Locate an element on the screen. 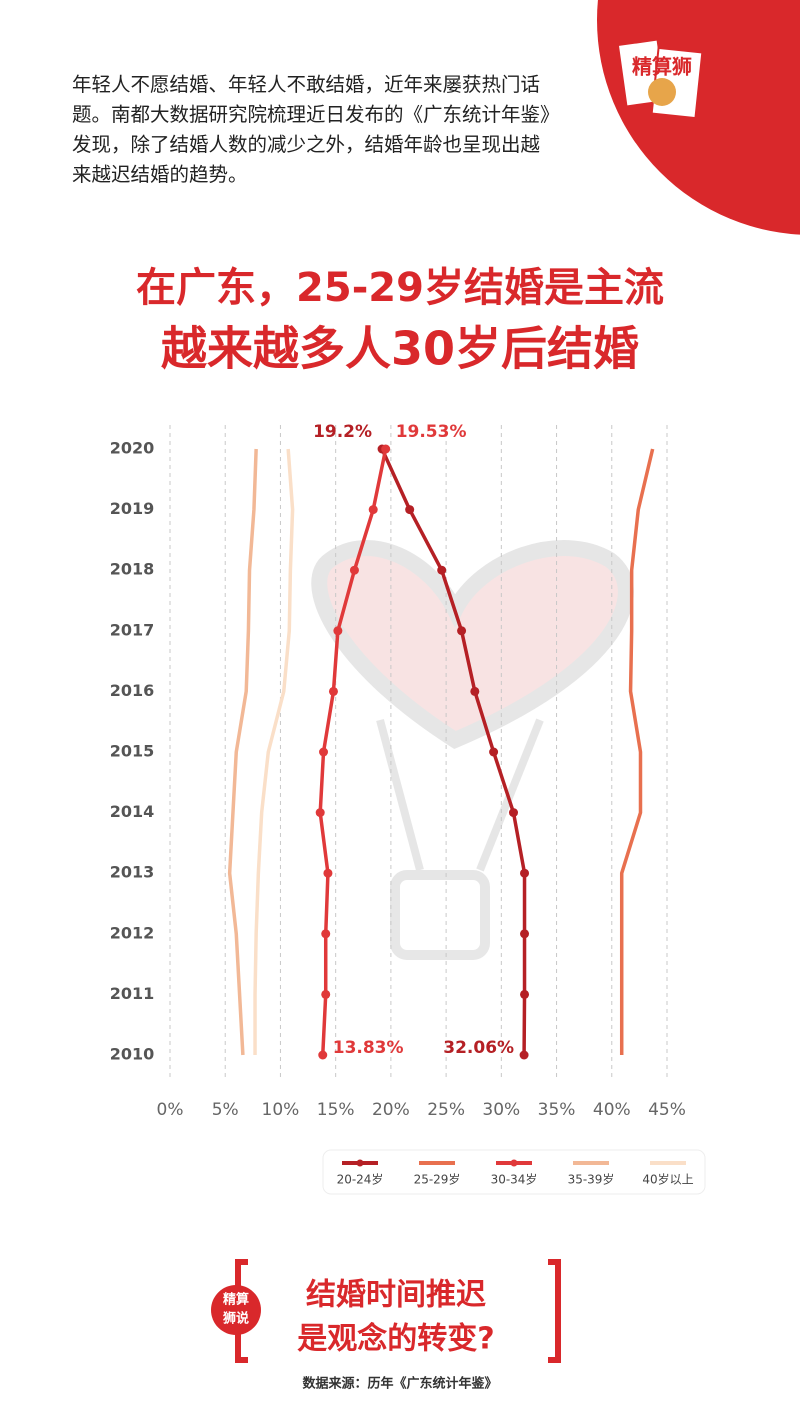 This screenshot has width=800, height=1422. conclusion: 是观念的转变? is located at coordinates (395, 1339).